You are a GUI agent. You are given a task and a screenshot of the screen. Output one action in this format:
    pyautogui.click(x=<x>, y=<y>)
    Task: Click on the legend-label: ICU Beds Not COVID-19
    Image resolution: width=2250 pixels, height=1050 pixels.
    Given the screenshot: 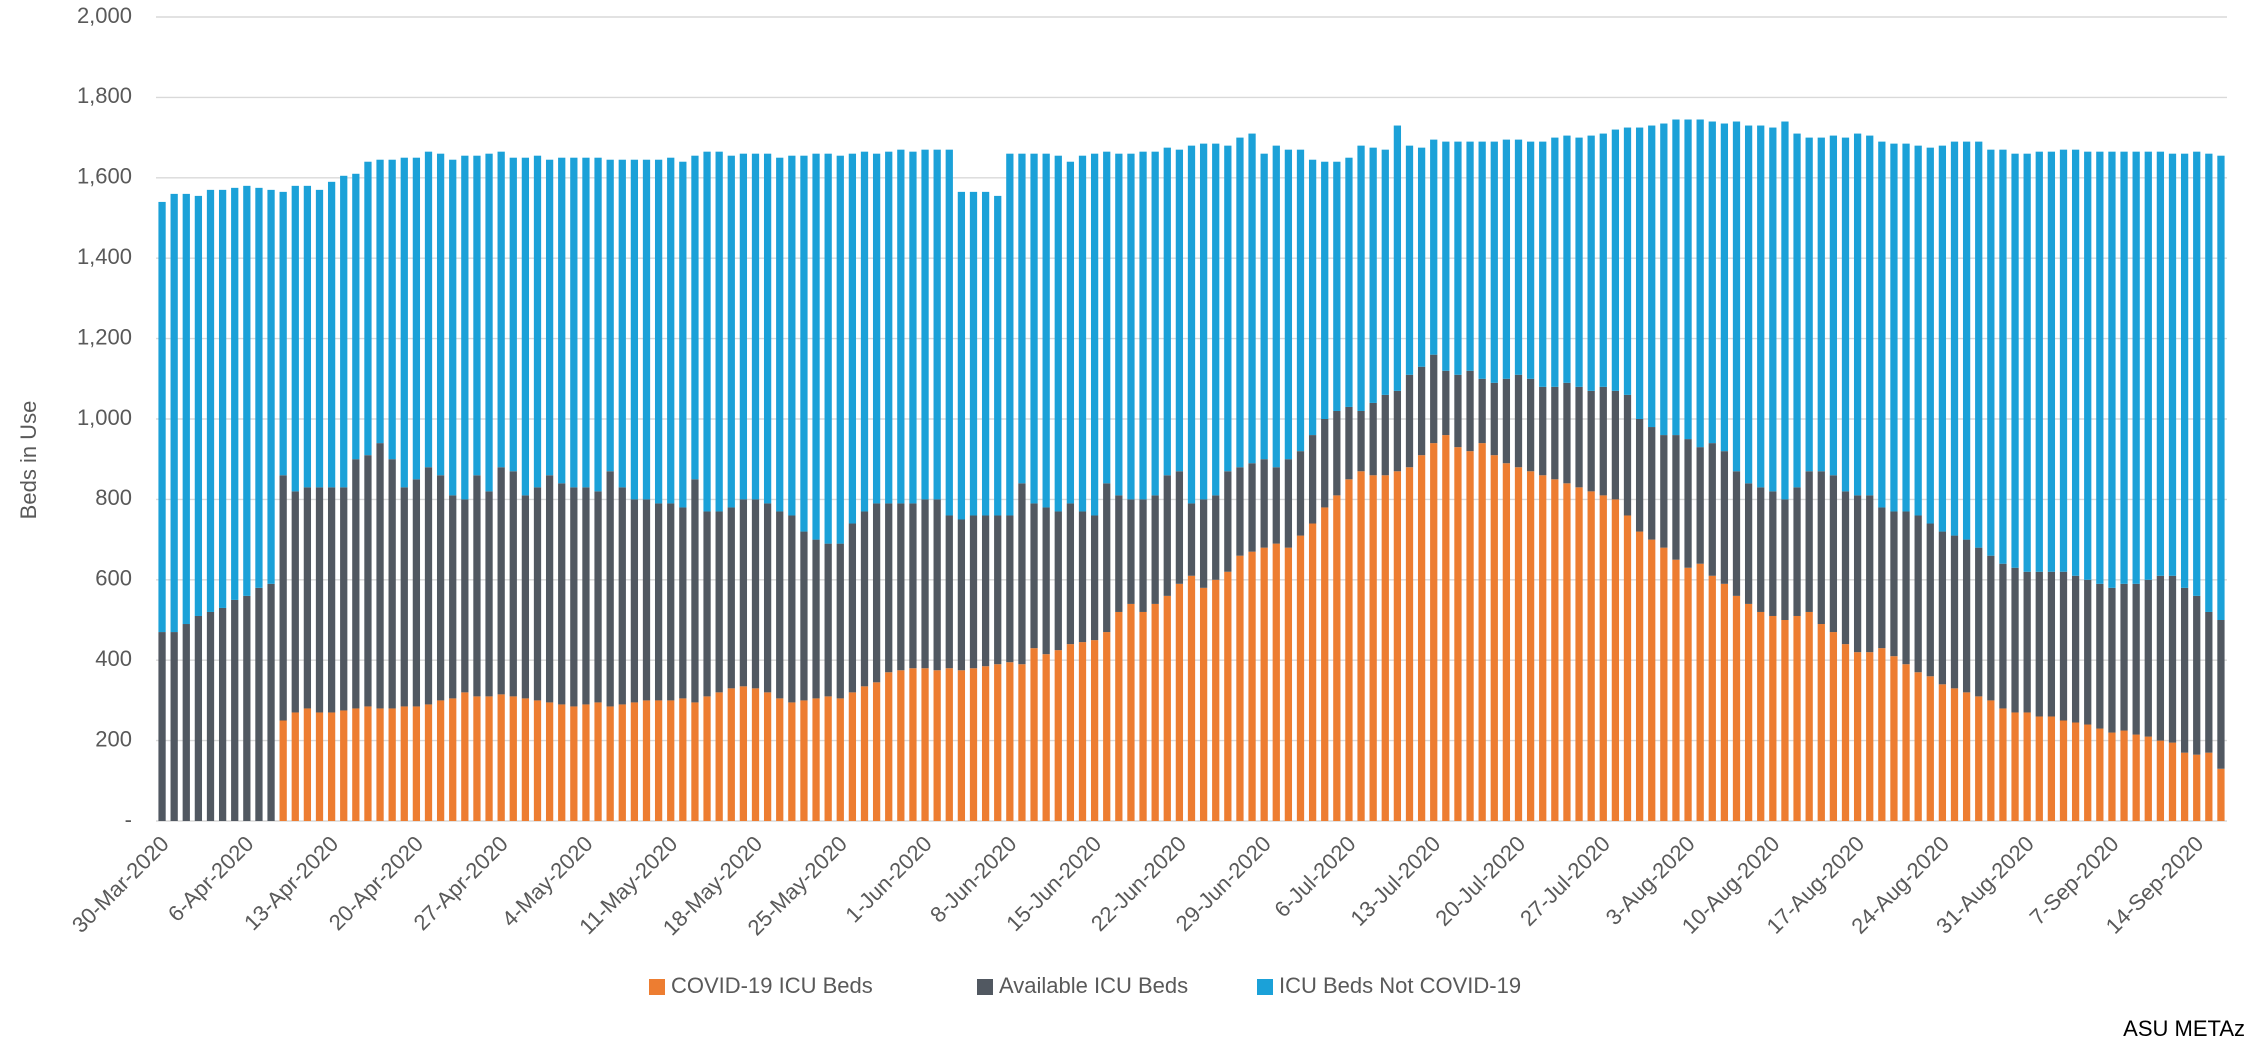 What is the action you would take?
    pyautogui.click(x=1400, y=985)
    